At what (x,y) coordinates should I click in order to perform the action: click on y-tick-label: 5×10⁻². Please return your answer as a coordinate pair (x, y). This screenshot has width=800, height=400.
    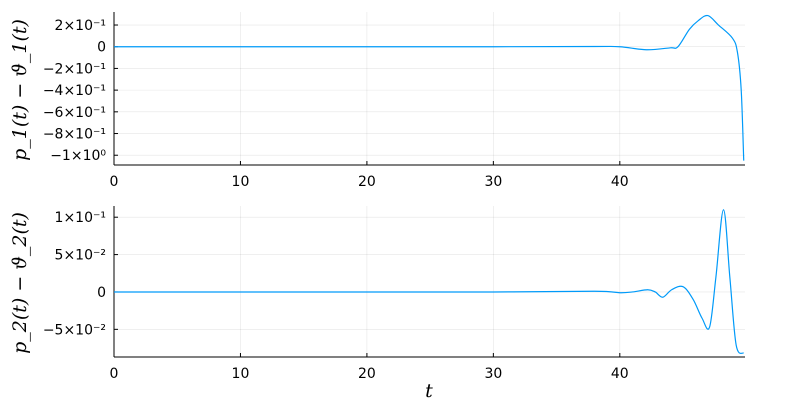
    Looking at the image, I should click on (80, 256).